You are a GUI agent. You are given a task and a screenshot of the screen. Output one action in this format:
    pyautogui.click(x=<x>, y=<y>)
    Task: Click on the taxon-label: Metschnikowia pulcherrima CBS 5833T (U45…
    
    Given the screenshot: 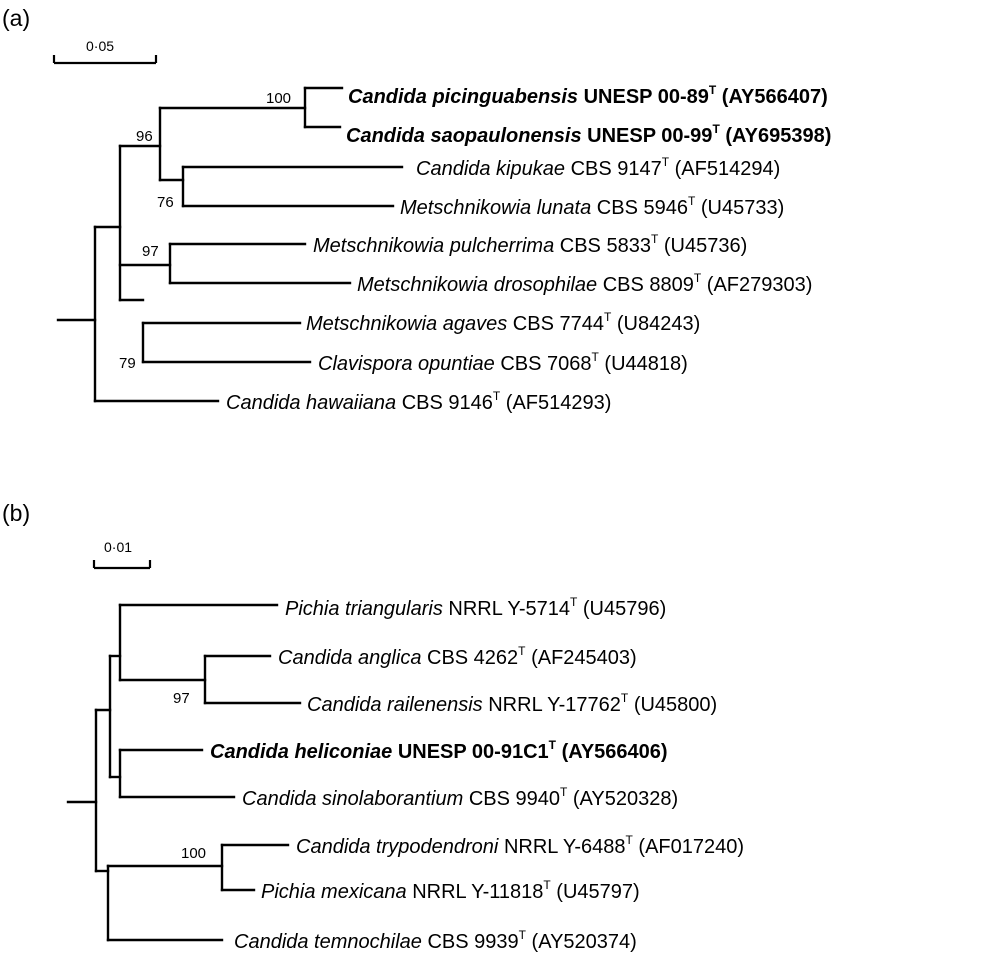 What is the action you would take?
    pyautogui.click(x=530, y=244)
    